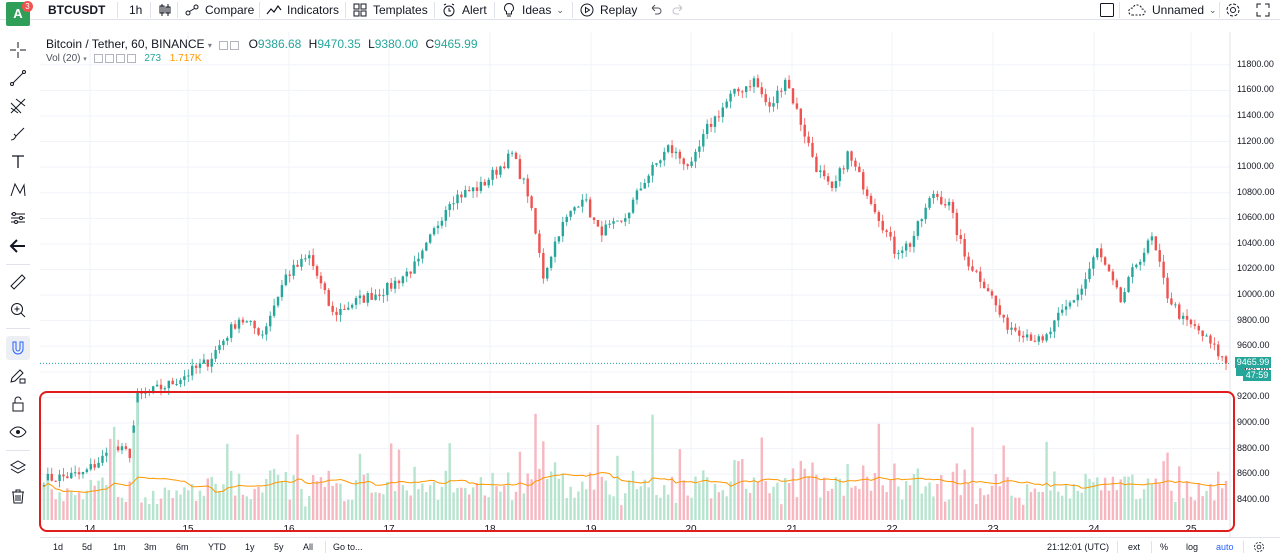 The image size is (1280, 555). Describe the element at coordinates (678, 10) in the screenshot. I see `redo-button` at that location.